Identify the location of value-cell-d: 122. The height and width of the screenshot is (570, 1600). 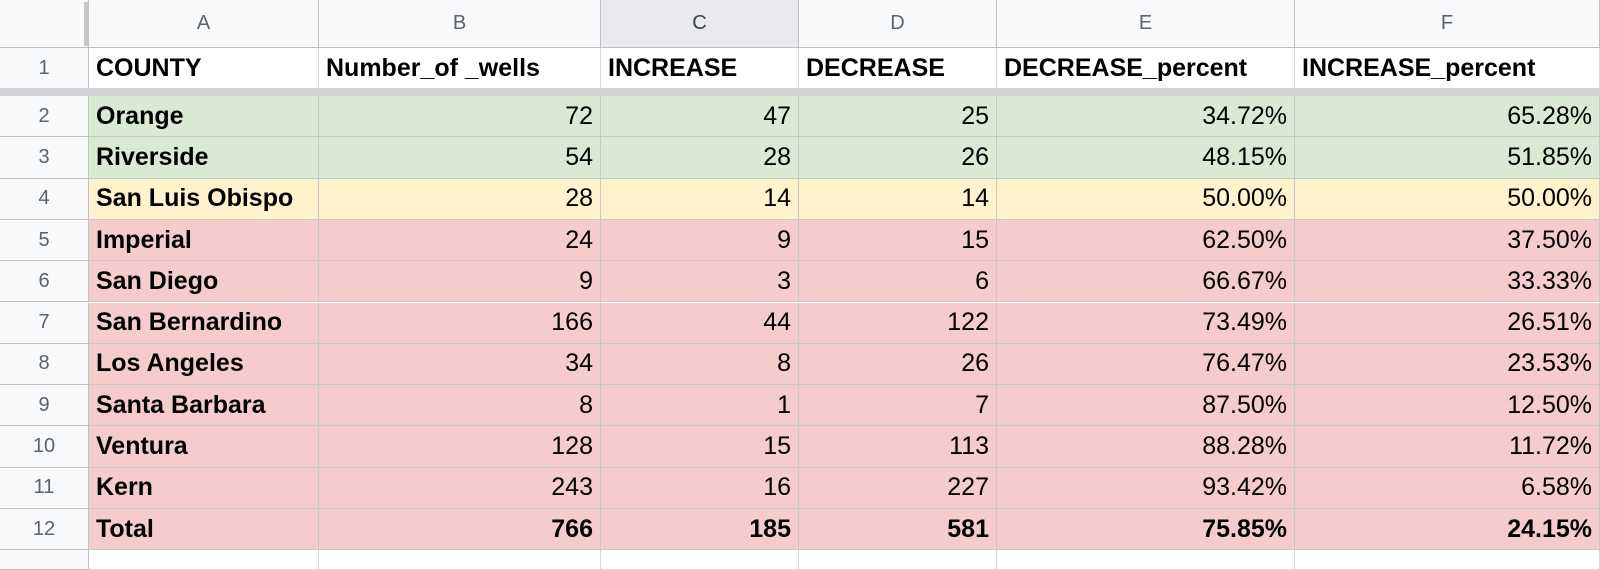
(898, 323).